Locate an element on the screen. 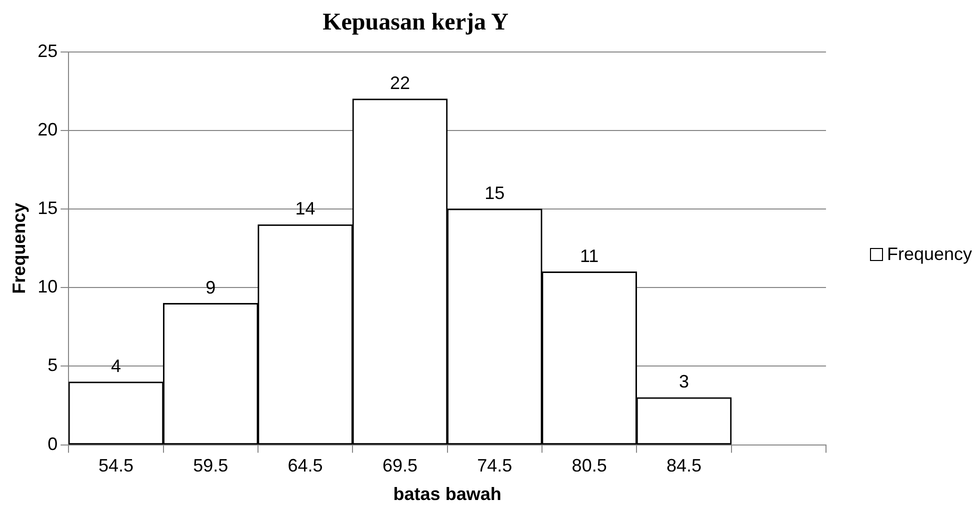 This screenshot has height=515, width=976. x-tick-label: 80.5 is located at coordinates (589, 466).